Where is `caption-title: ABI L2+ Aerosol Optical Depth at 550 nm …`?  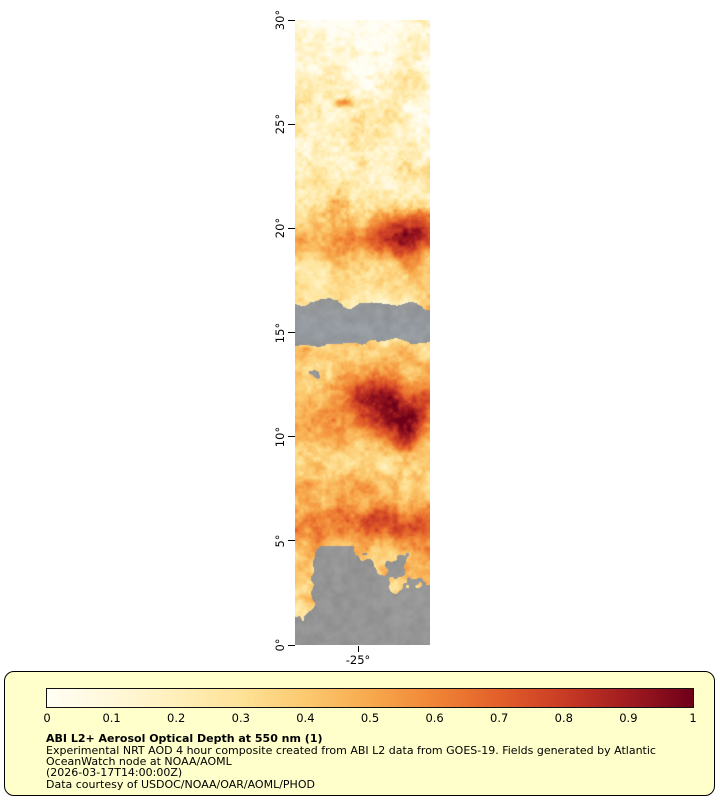 caption-title: ABI L2+ Aerosol Optical Depth at 550 nm … is located at coordinates (184, 738).